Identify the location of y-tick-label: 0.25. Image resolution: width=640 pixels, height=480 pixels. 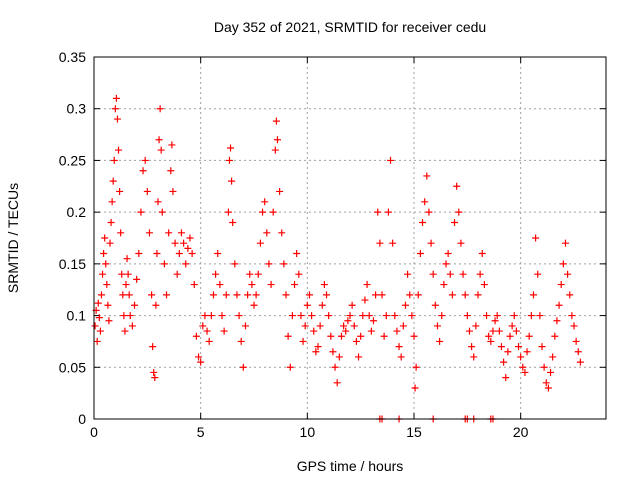
(72, 160).